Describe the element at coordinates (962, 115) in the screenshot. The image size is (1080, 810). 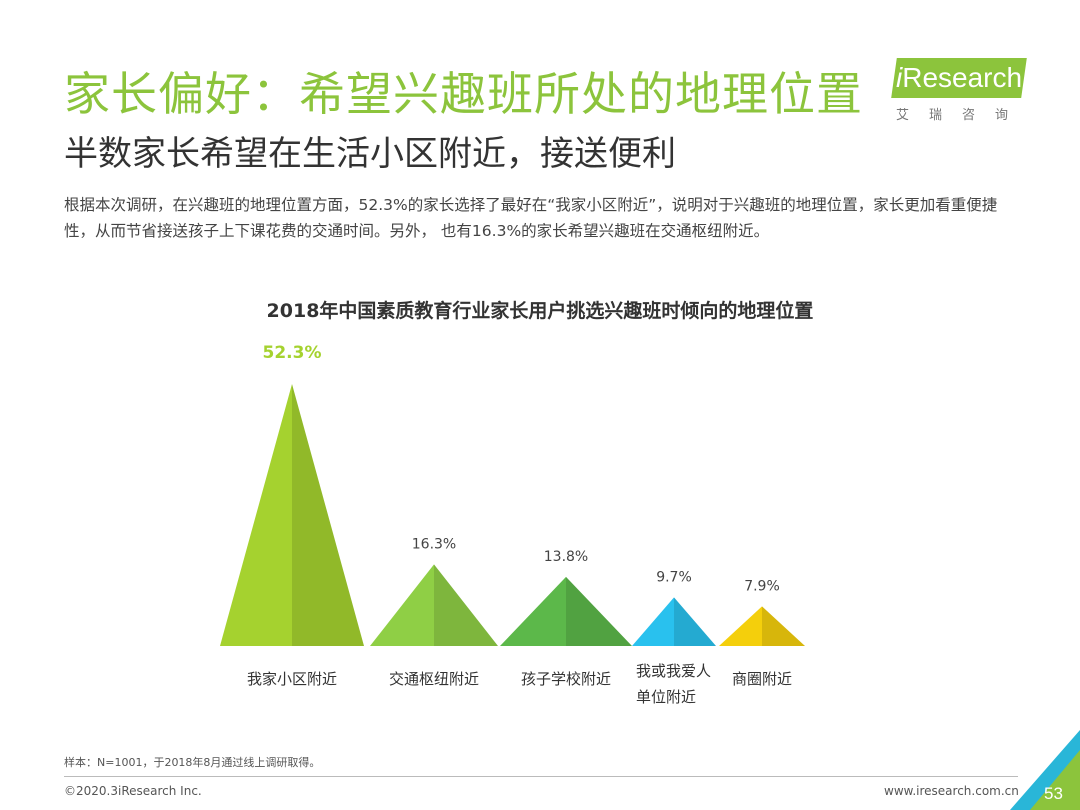
I see `logo-chinese-name: 艾瑞咨询` at that location.